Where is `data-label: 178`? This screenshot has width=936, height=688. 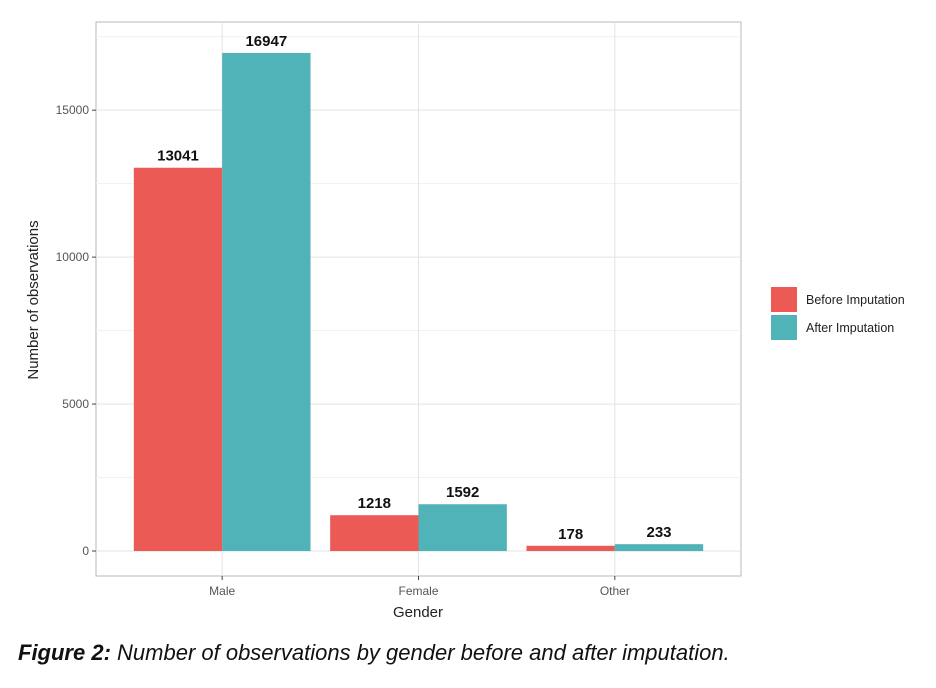 data-label: 178 is located at coordinates (570, 534).